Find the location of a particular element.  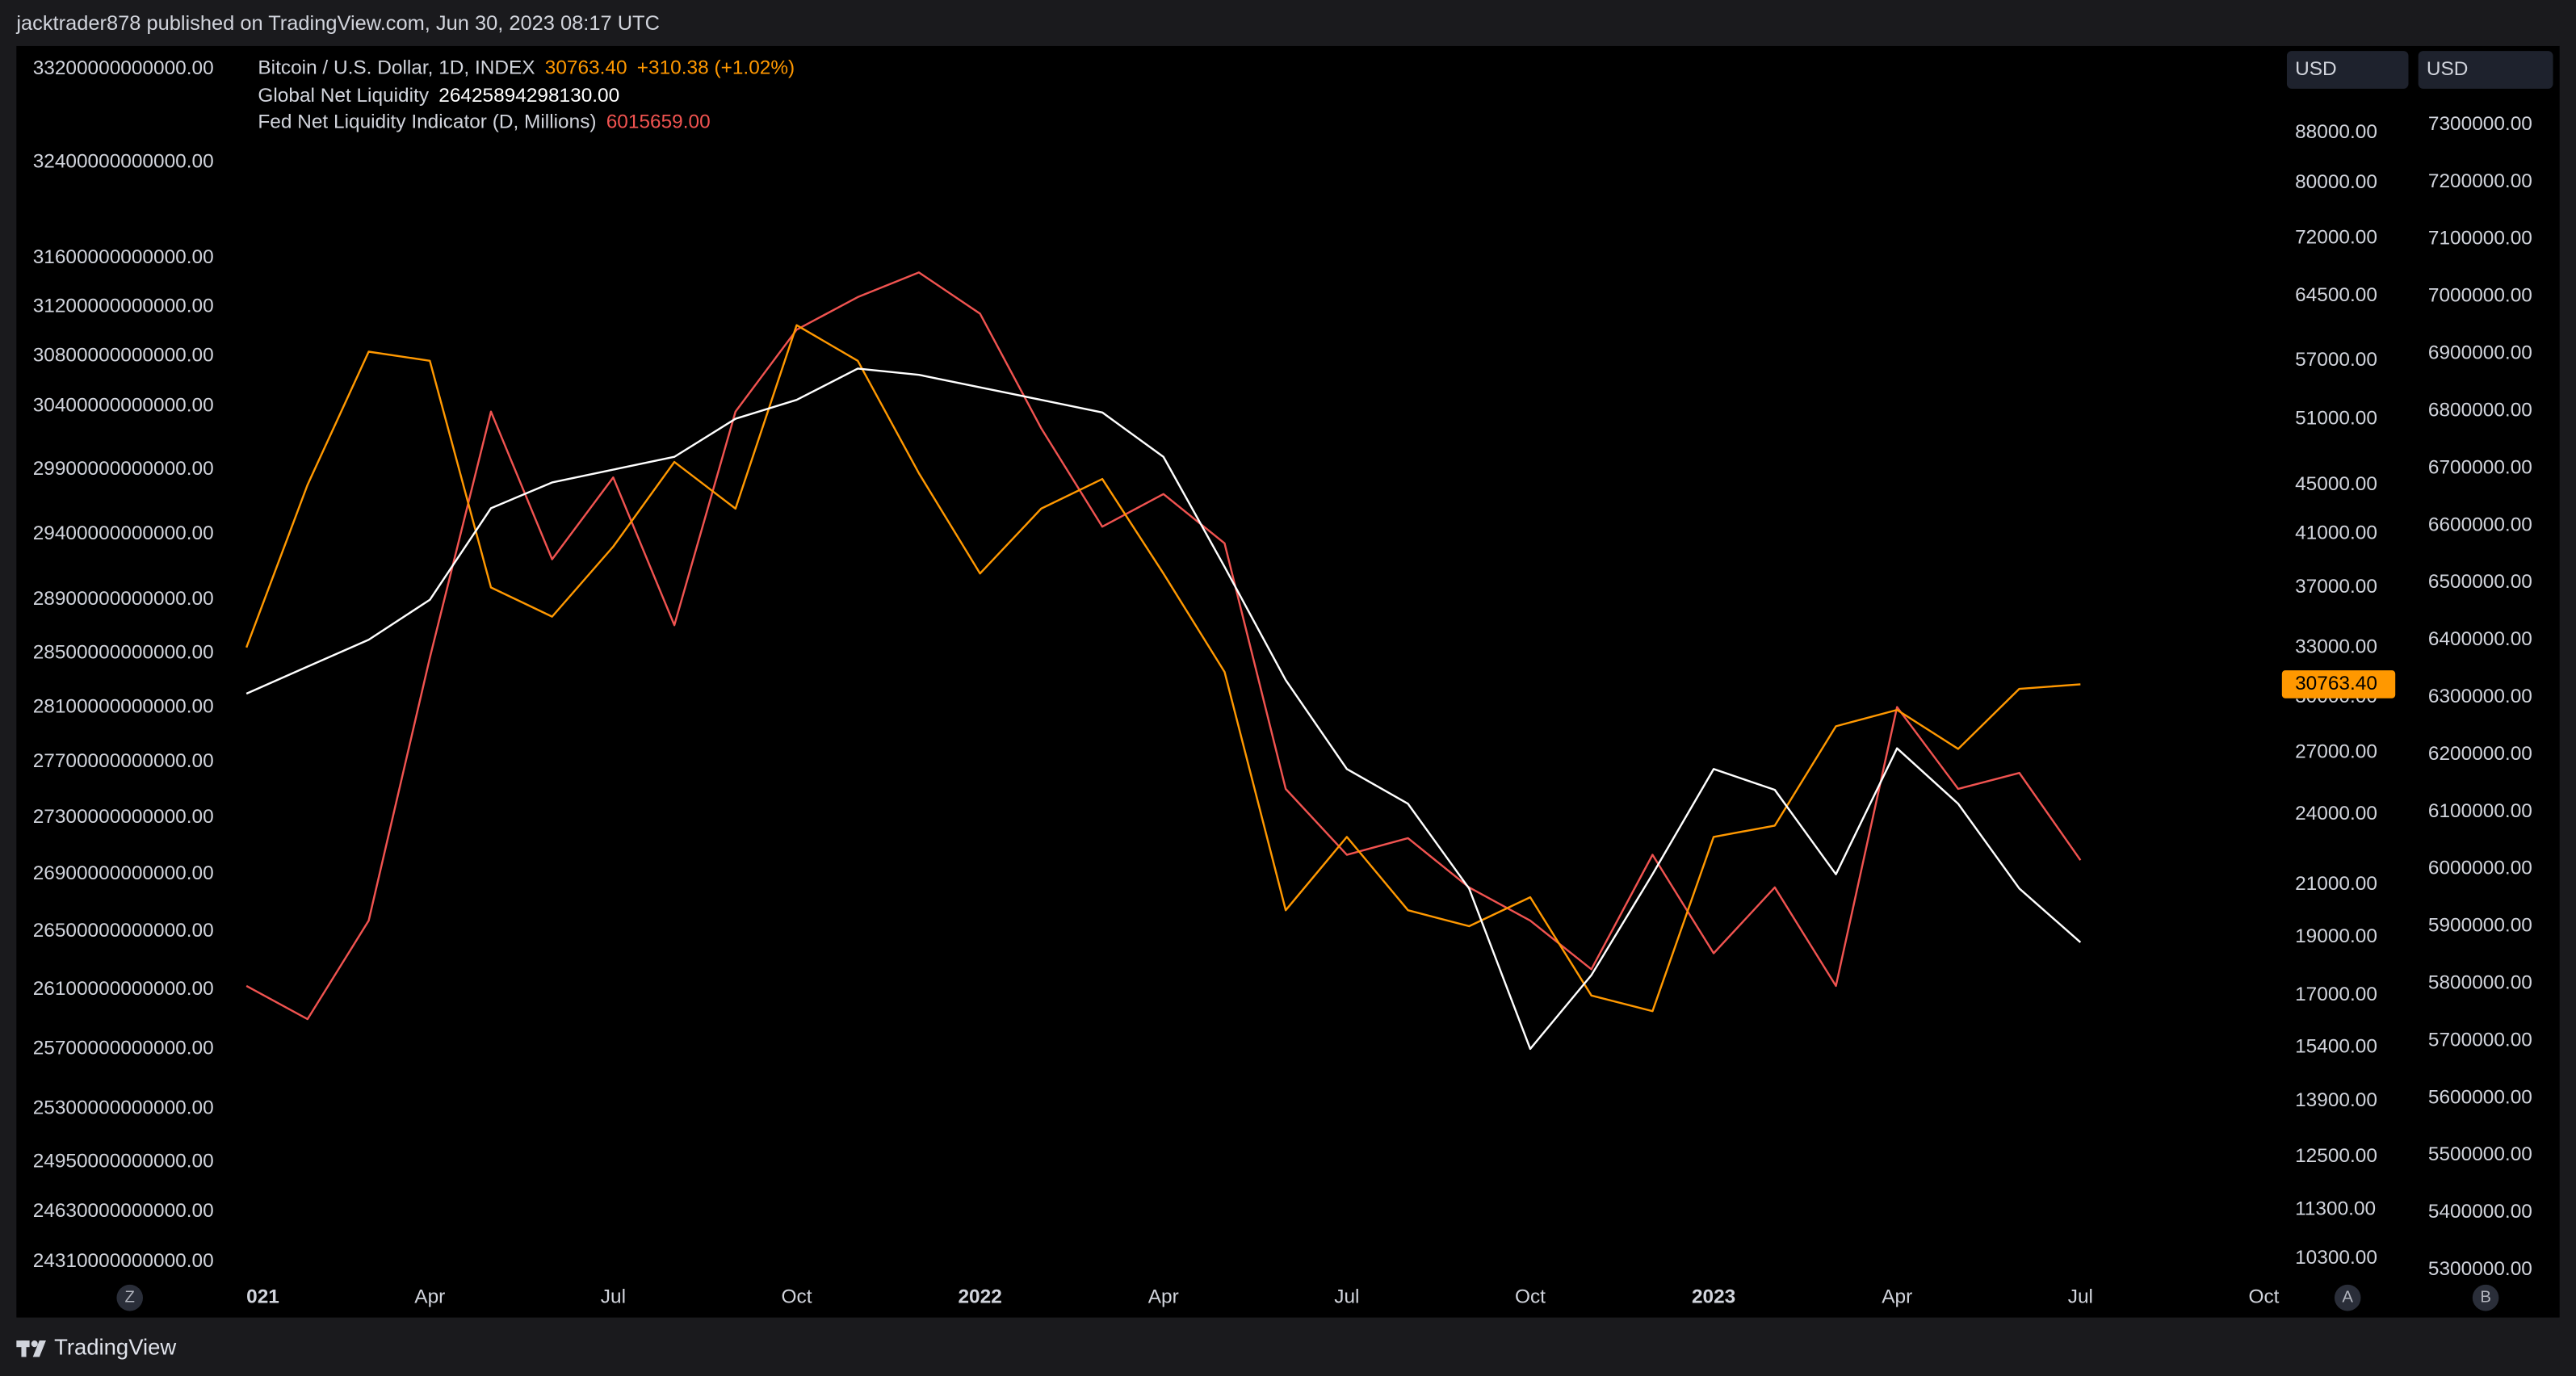

y-tick-label: 28100000000000.00 is located at coordinates (124, 706).